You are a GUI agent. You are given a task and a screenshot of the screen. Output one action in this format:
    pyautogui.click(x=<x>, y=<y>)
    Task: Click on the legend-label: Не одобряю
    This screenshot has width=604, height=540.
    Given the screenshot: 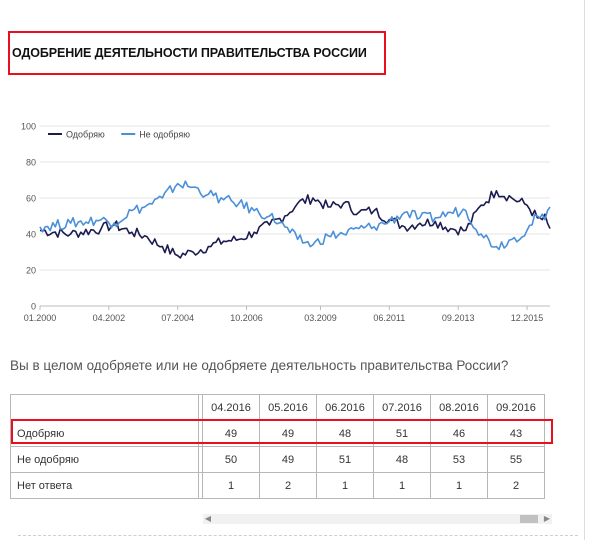 What is the action you would take?
    pyautogui.click(x=164, y=135)
    